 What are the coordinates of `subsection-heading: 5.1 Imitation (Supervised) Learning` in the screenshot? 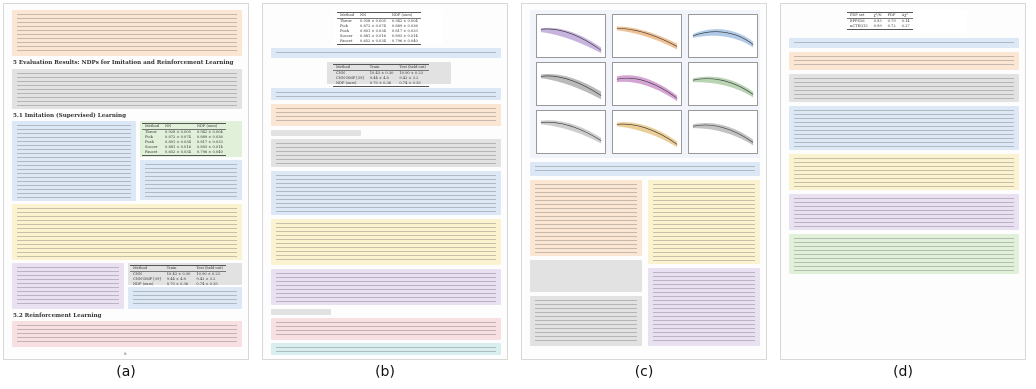 It's located at (69, 116).